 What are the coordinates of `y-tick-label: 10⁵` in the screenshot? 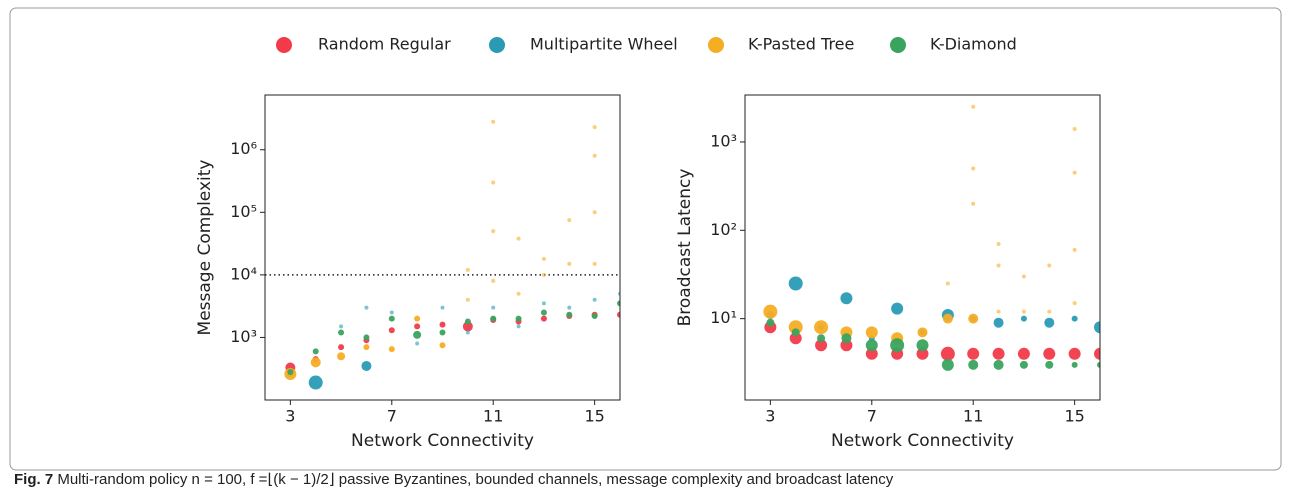 It's located at (243, 211).